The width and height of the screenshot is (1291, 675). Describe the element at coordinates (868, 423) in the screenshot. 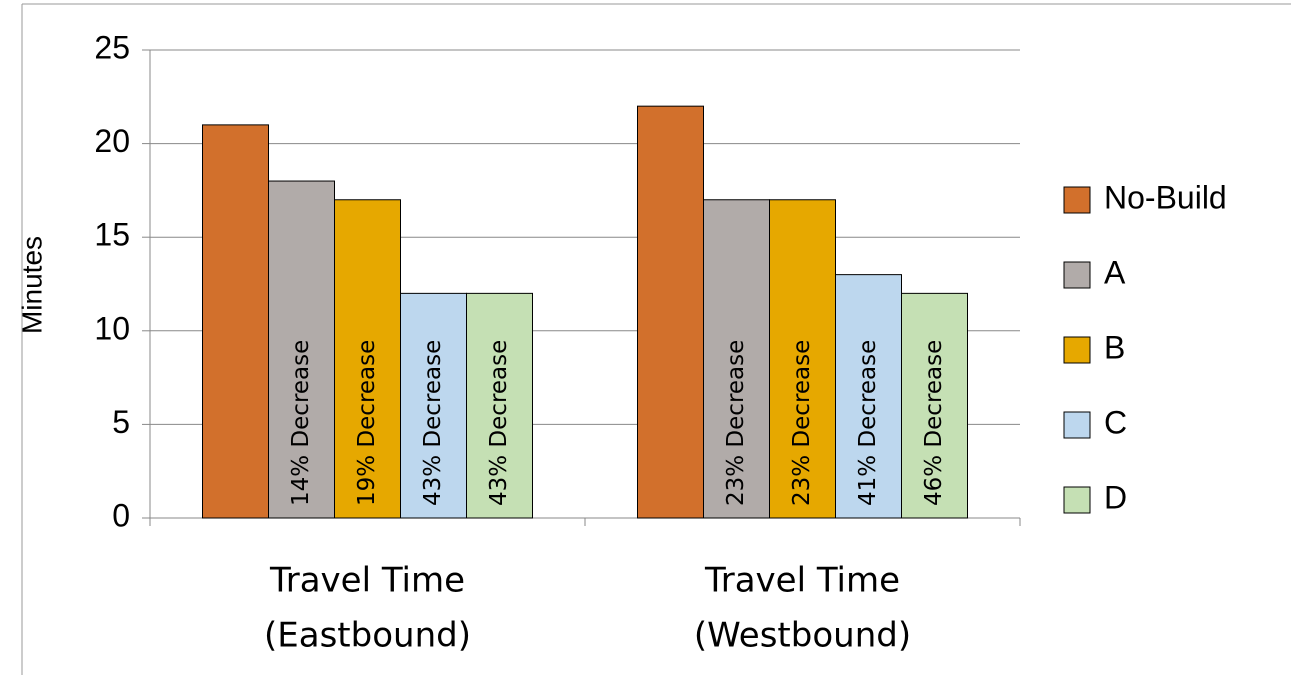

I see `bar-annotation: 41% Decrease` at that location.